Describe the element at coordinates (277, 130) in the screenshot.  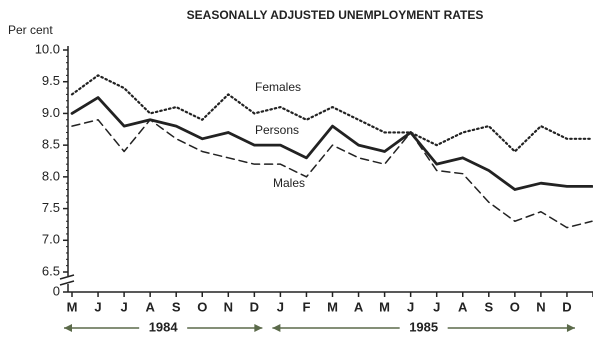
I see `series-label: Persons` at that location.